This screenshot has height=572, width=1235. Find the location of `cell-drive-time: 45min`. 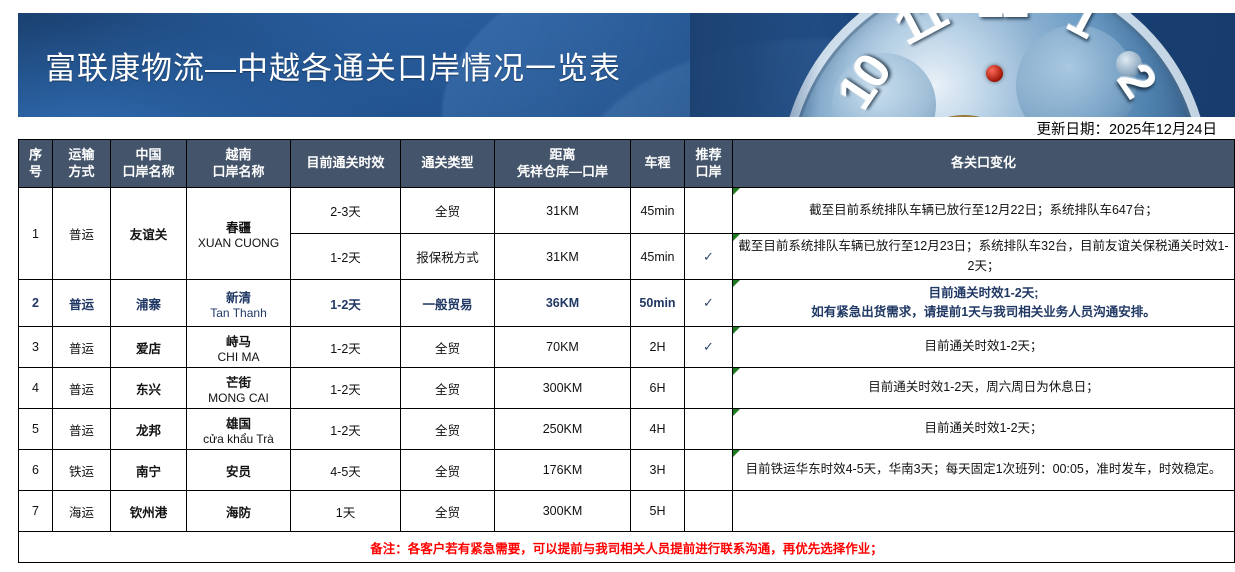

cell-drive-time: 45min is located at coordinates (657, 210).